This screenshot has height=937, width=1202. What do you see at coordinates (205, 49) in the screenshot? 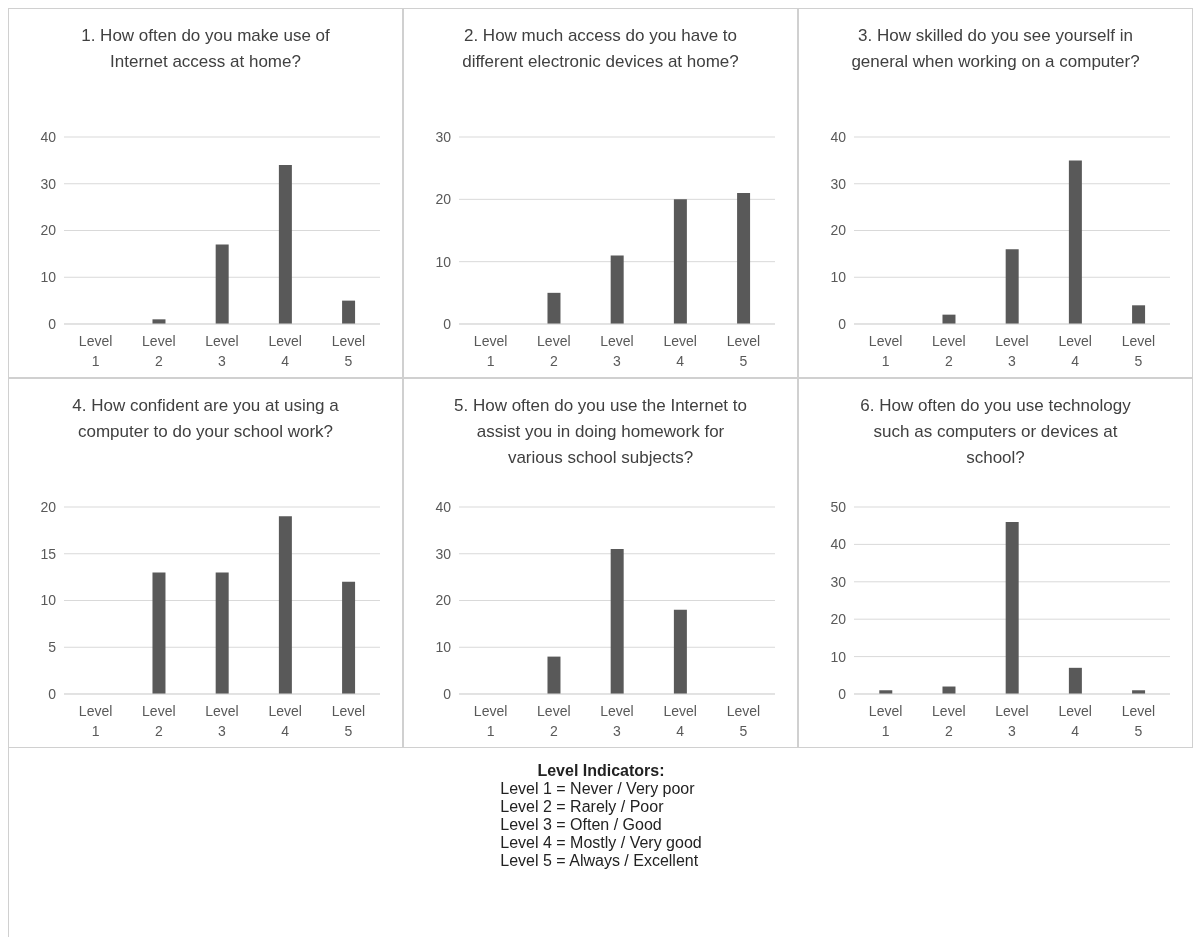
I see `chart-title: 1. How often do you make use of Internet access at home?` at bounding box center [205, 49].